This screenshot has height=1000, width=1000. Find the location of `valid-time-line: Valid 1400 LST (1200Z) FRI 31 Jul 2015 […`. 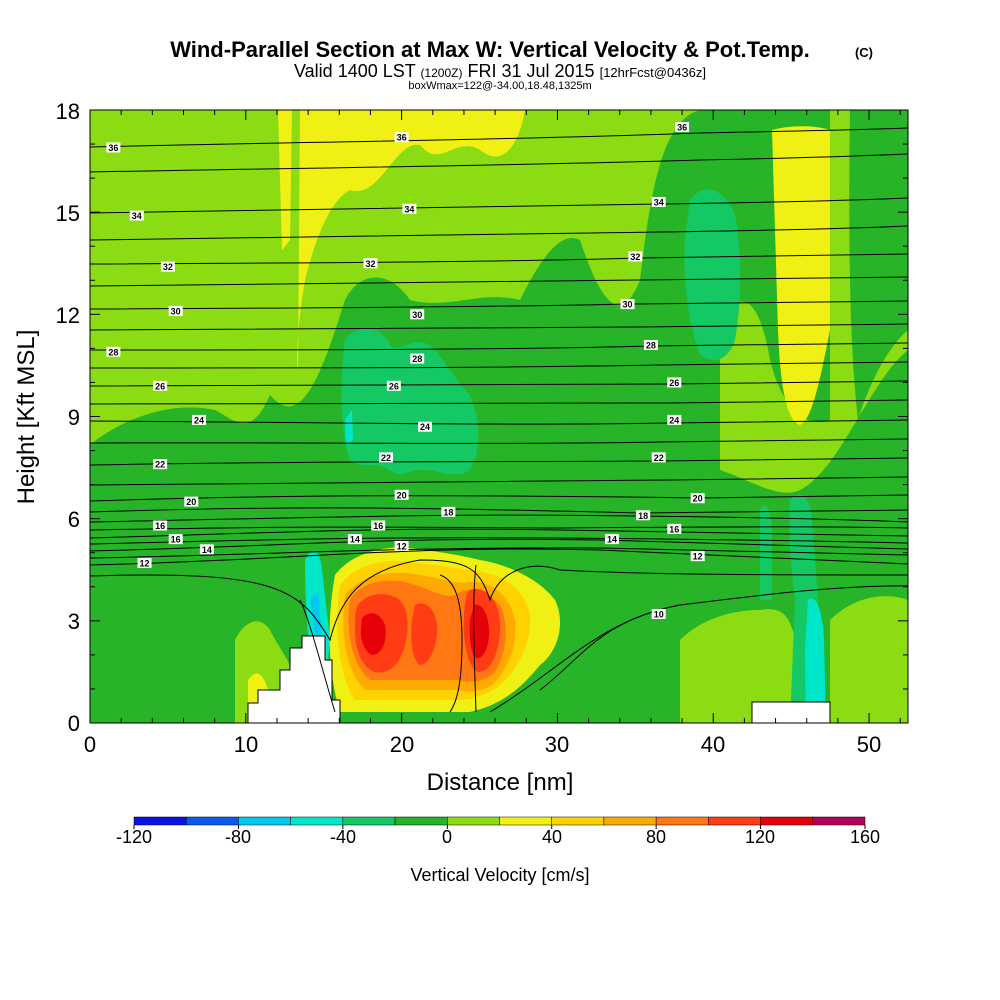

valid-time-line: Valid 1400 LST (1200Z) FRI 31 Jul 2015 [… is located at coordinates (500, 71).